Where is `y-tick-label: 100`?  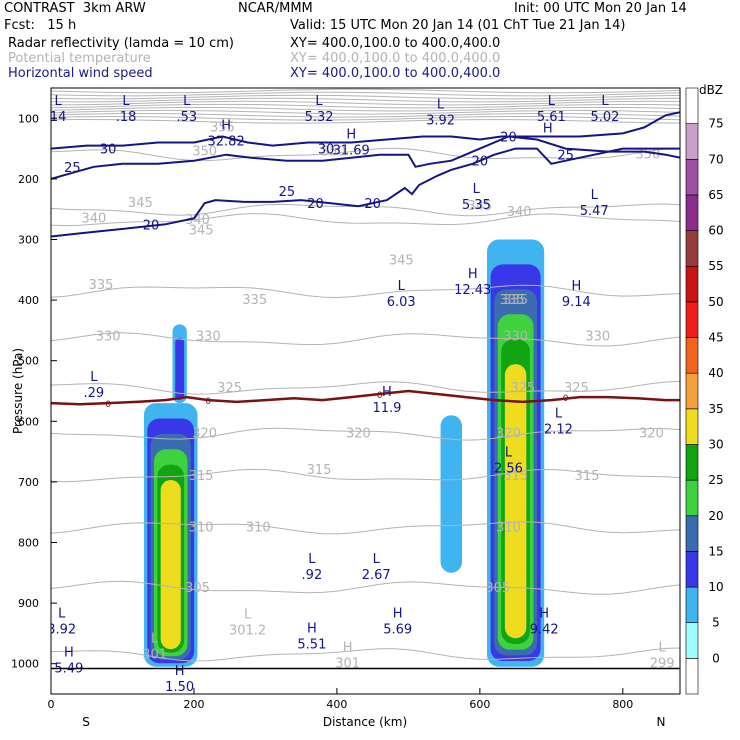 y-tick-label: 100 is located at coordinates (28, 118).